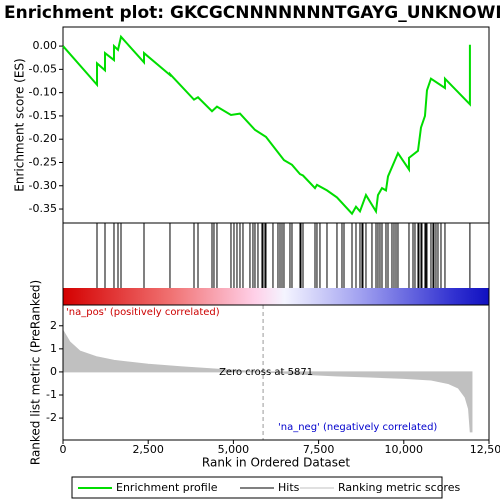 The height and width of the screenshot is (500, 500). Describe the element at coordinates (53, 325) in the screenshot. I see `y-tick-label: 2` at that location.